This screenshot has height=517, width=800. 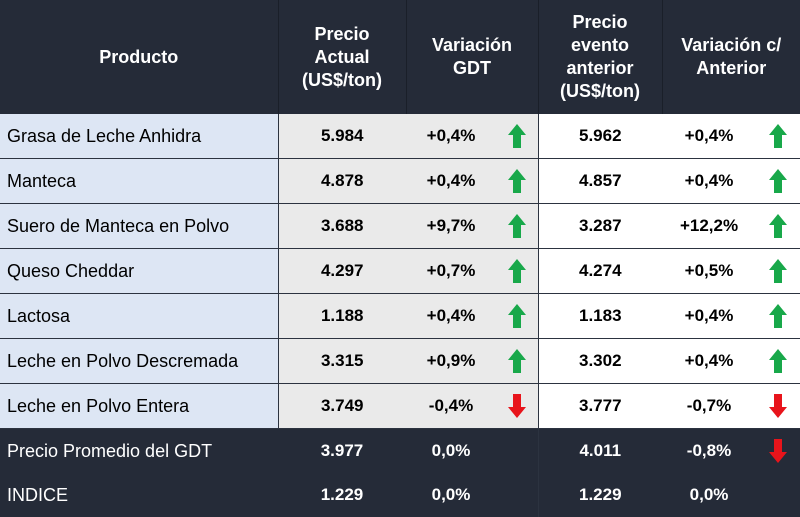 I want to click on product-name: Suero de Manteca en Polvo, so click(x=139, y=226).